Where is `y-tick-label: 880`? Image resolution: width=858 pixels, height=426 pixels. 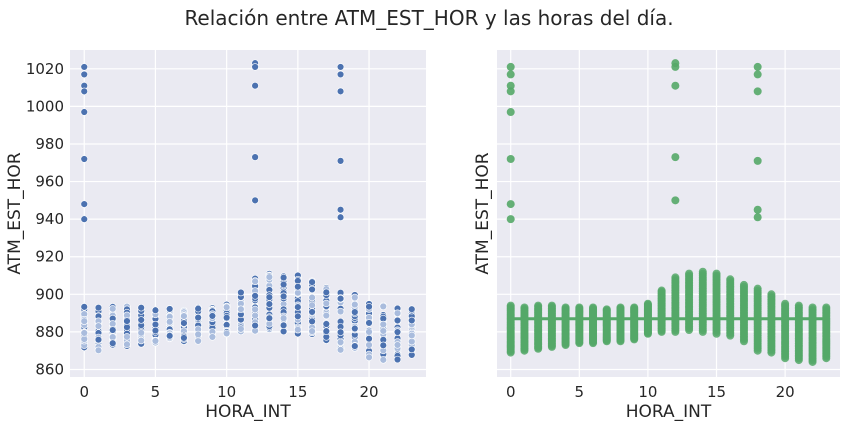
y-tick-label: 880 is located at coordinates (49, 332).